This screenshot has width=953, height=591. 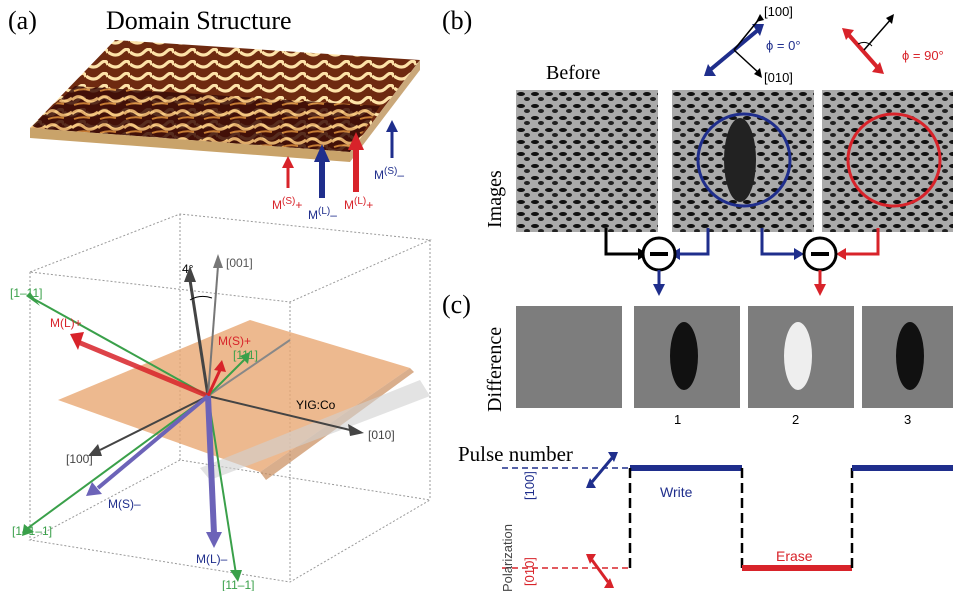 What do you see at coordinates (778, 77) in the screenshot?
I see `dir-010-b-label: [010]` at bounding box center [778, 77].